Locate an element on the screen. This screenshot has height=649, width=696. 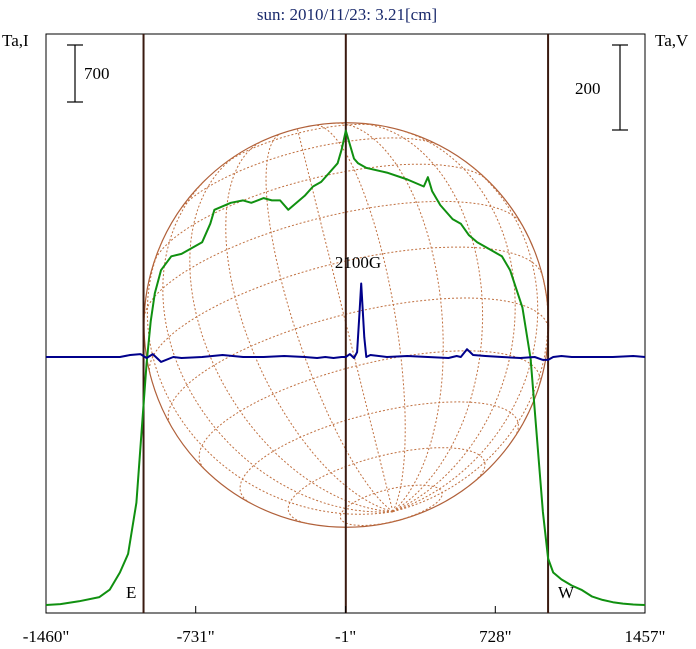
west-limb-label: W is located at coordinates (566, 592).